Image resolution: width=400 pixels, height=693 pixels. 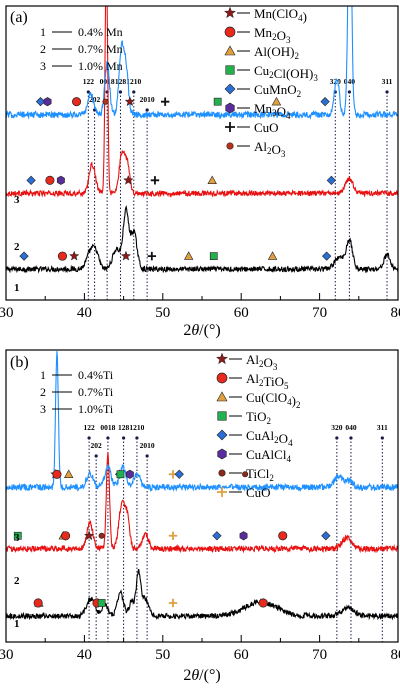 I want to click on composition-index: 1, so click(x=43, y=375).